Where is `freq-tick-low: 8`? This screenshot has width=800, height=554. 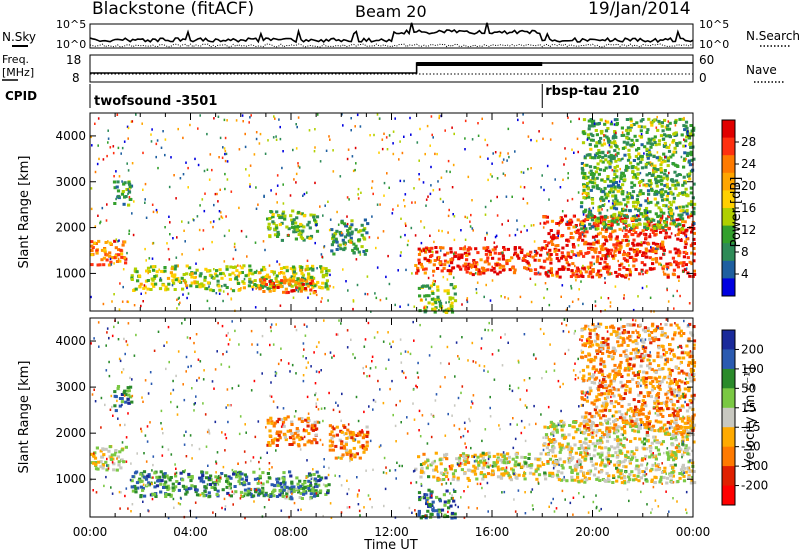 freq-tick-low: 8 is located at coordinates (76, 78).